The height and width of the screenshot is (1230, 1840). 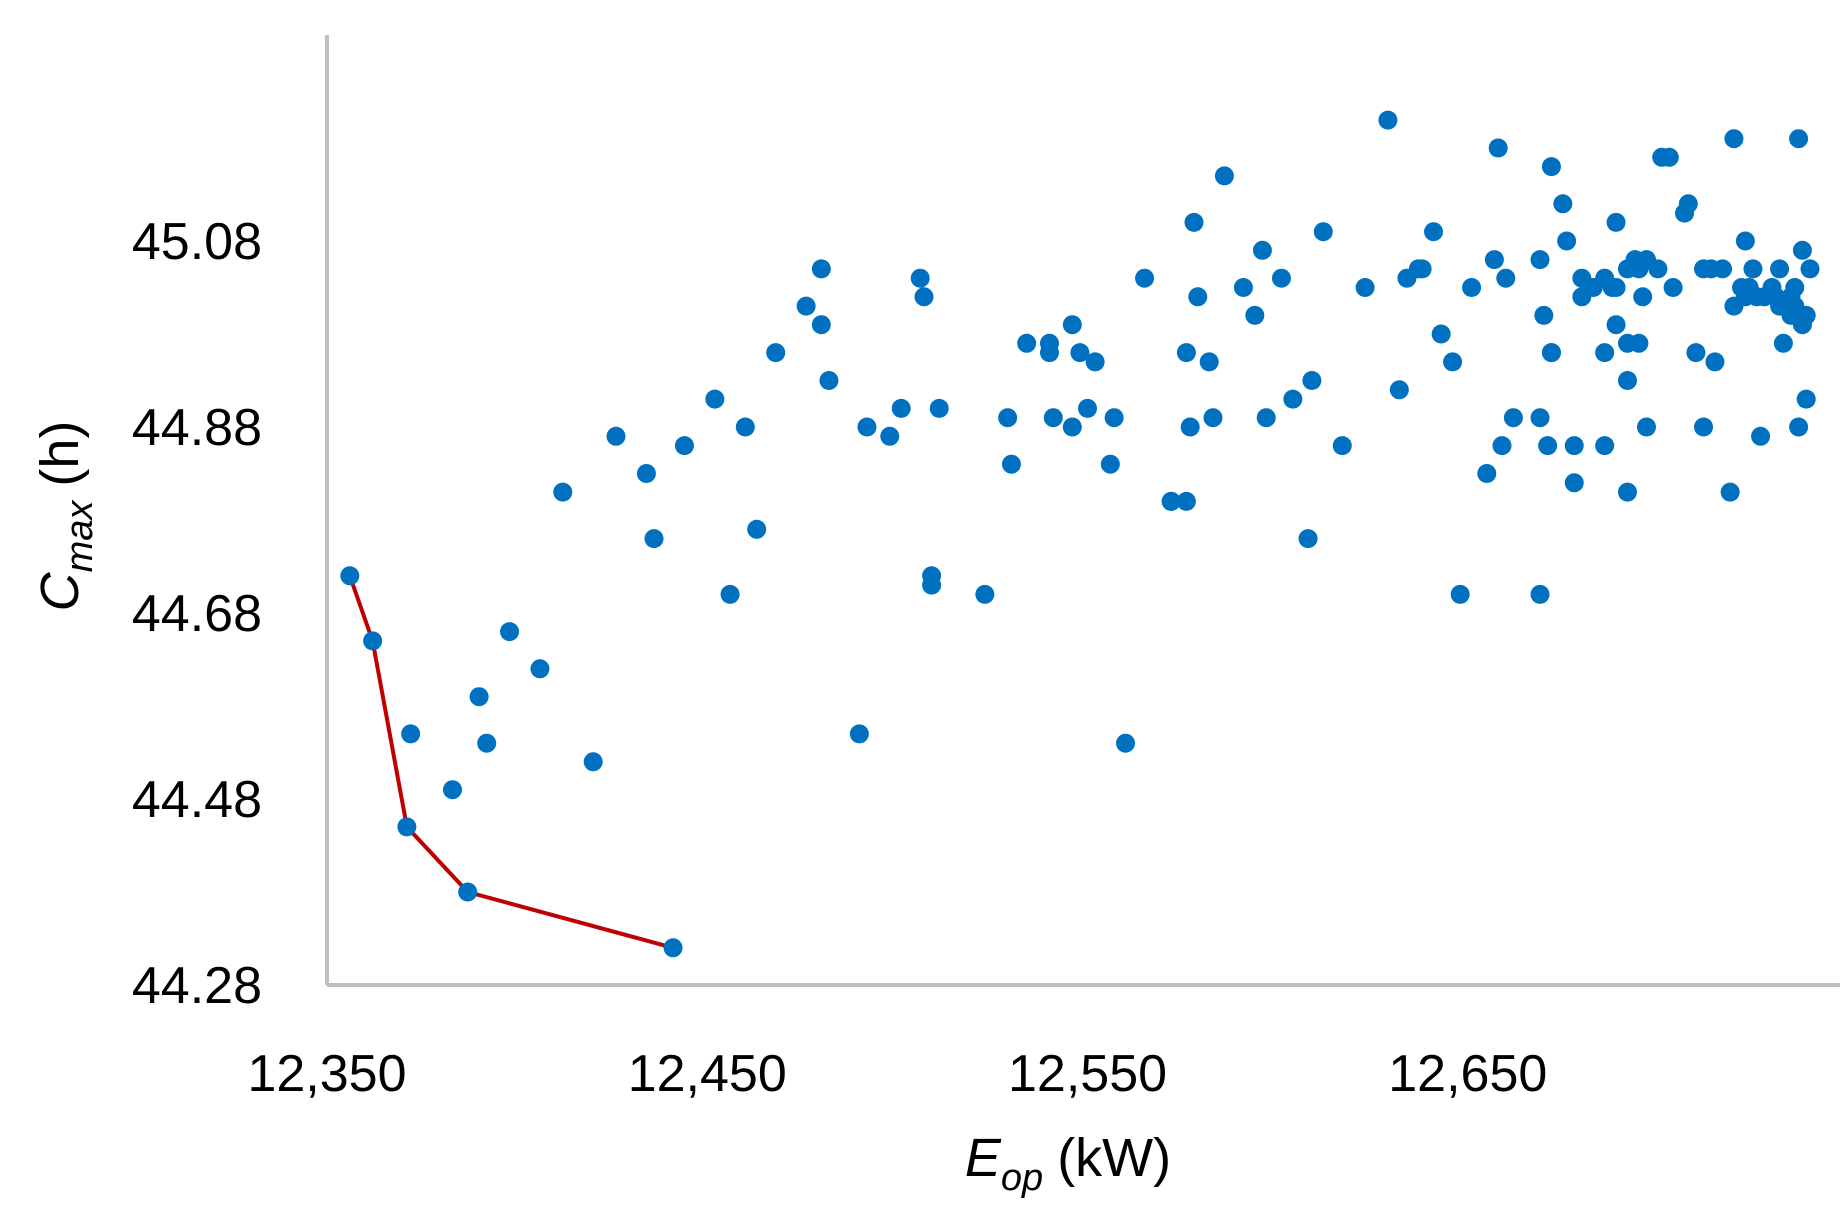 I want to click on y-tick-label: 44.68, so click(x=197, y=614).